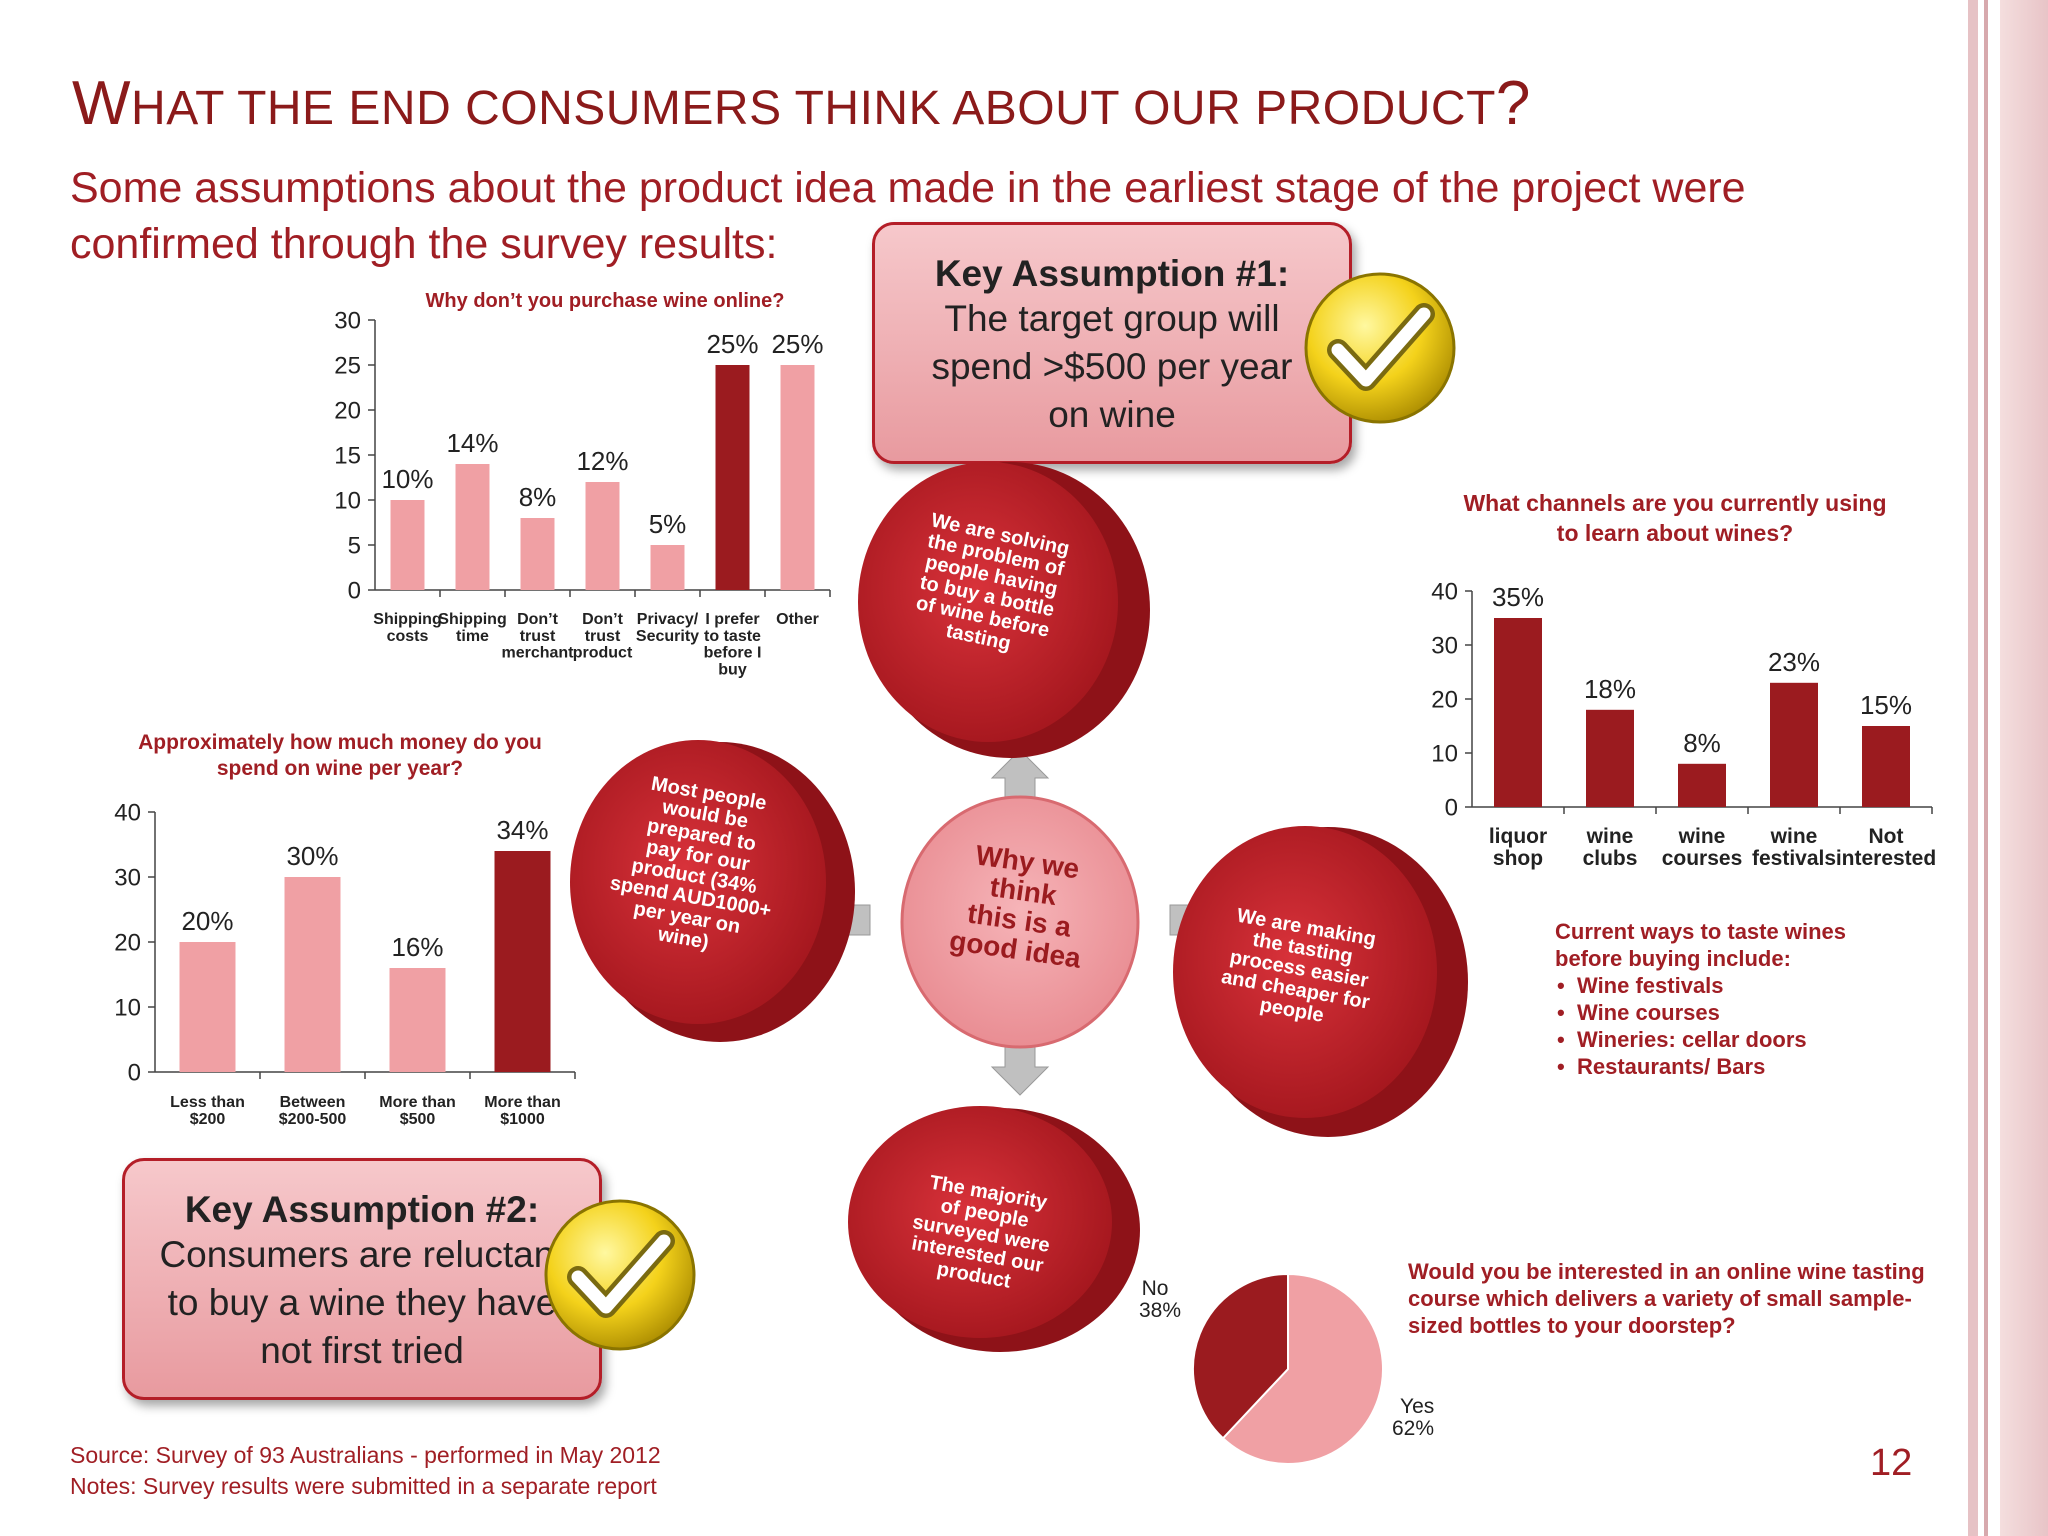  Describe the element at coordinates (1746, 1066) in the screenshot. I see `list-item: Restaurants/ Bars` at that location.